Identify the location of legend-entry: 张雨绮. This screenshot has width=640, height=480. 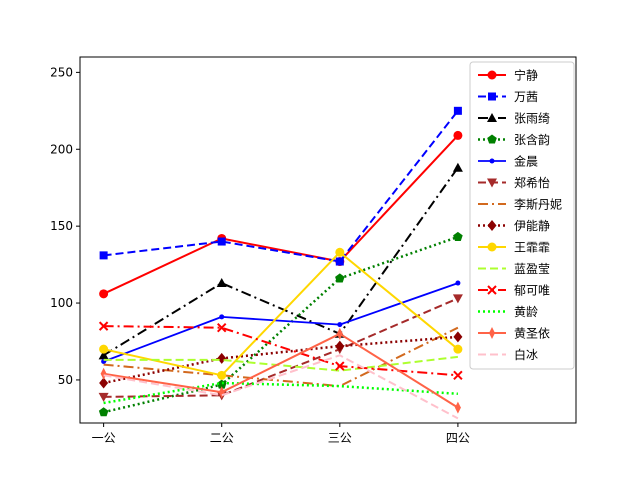
(514, 119).